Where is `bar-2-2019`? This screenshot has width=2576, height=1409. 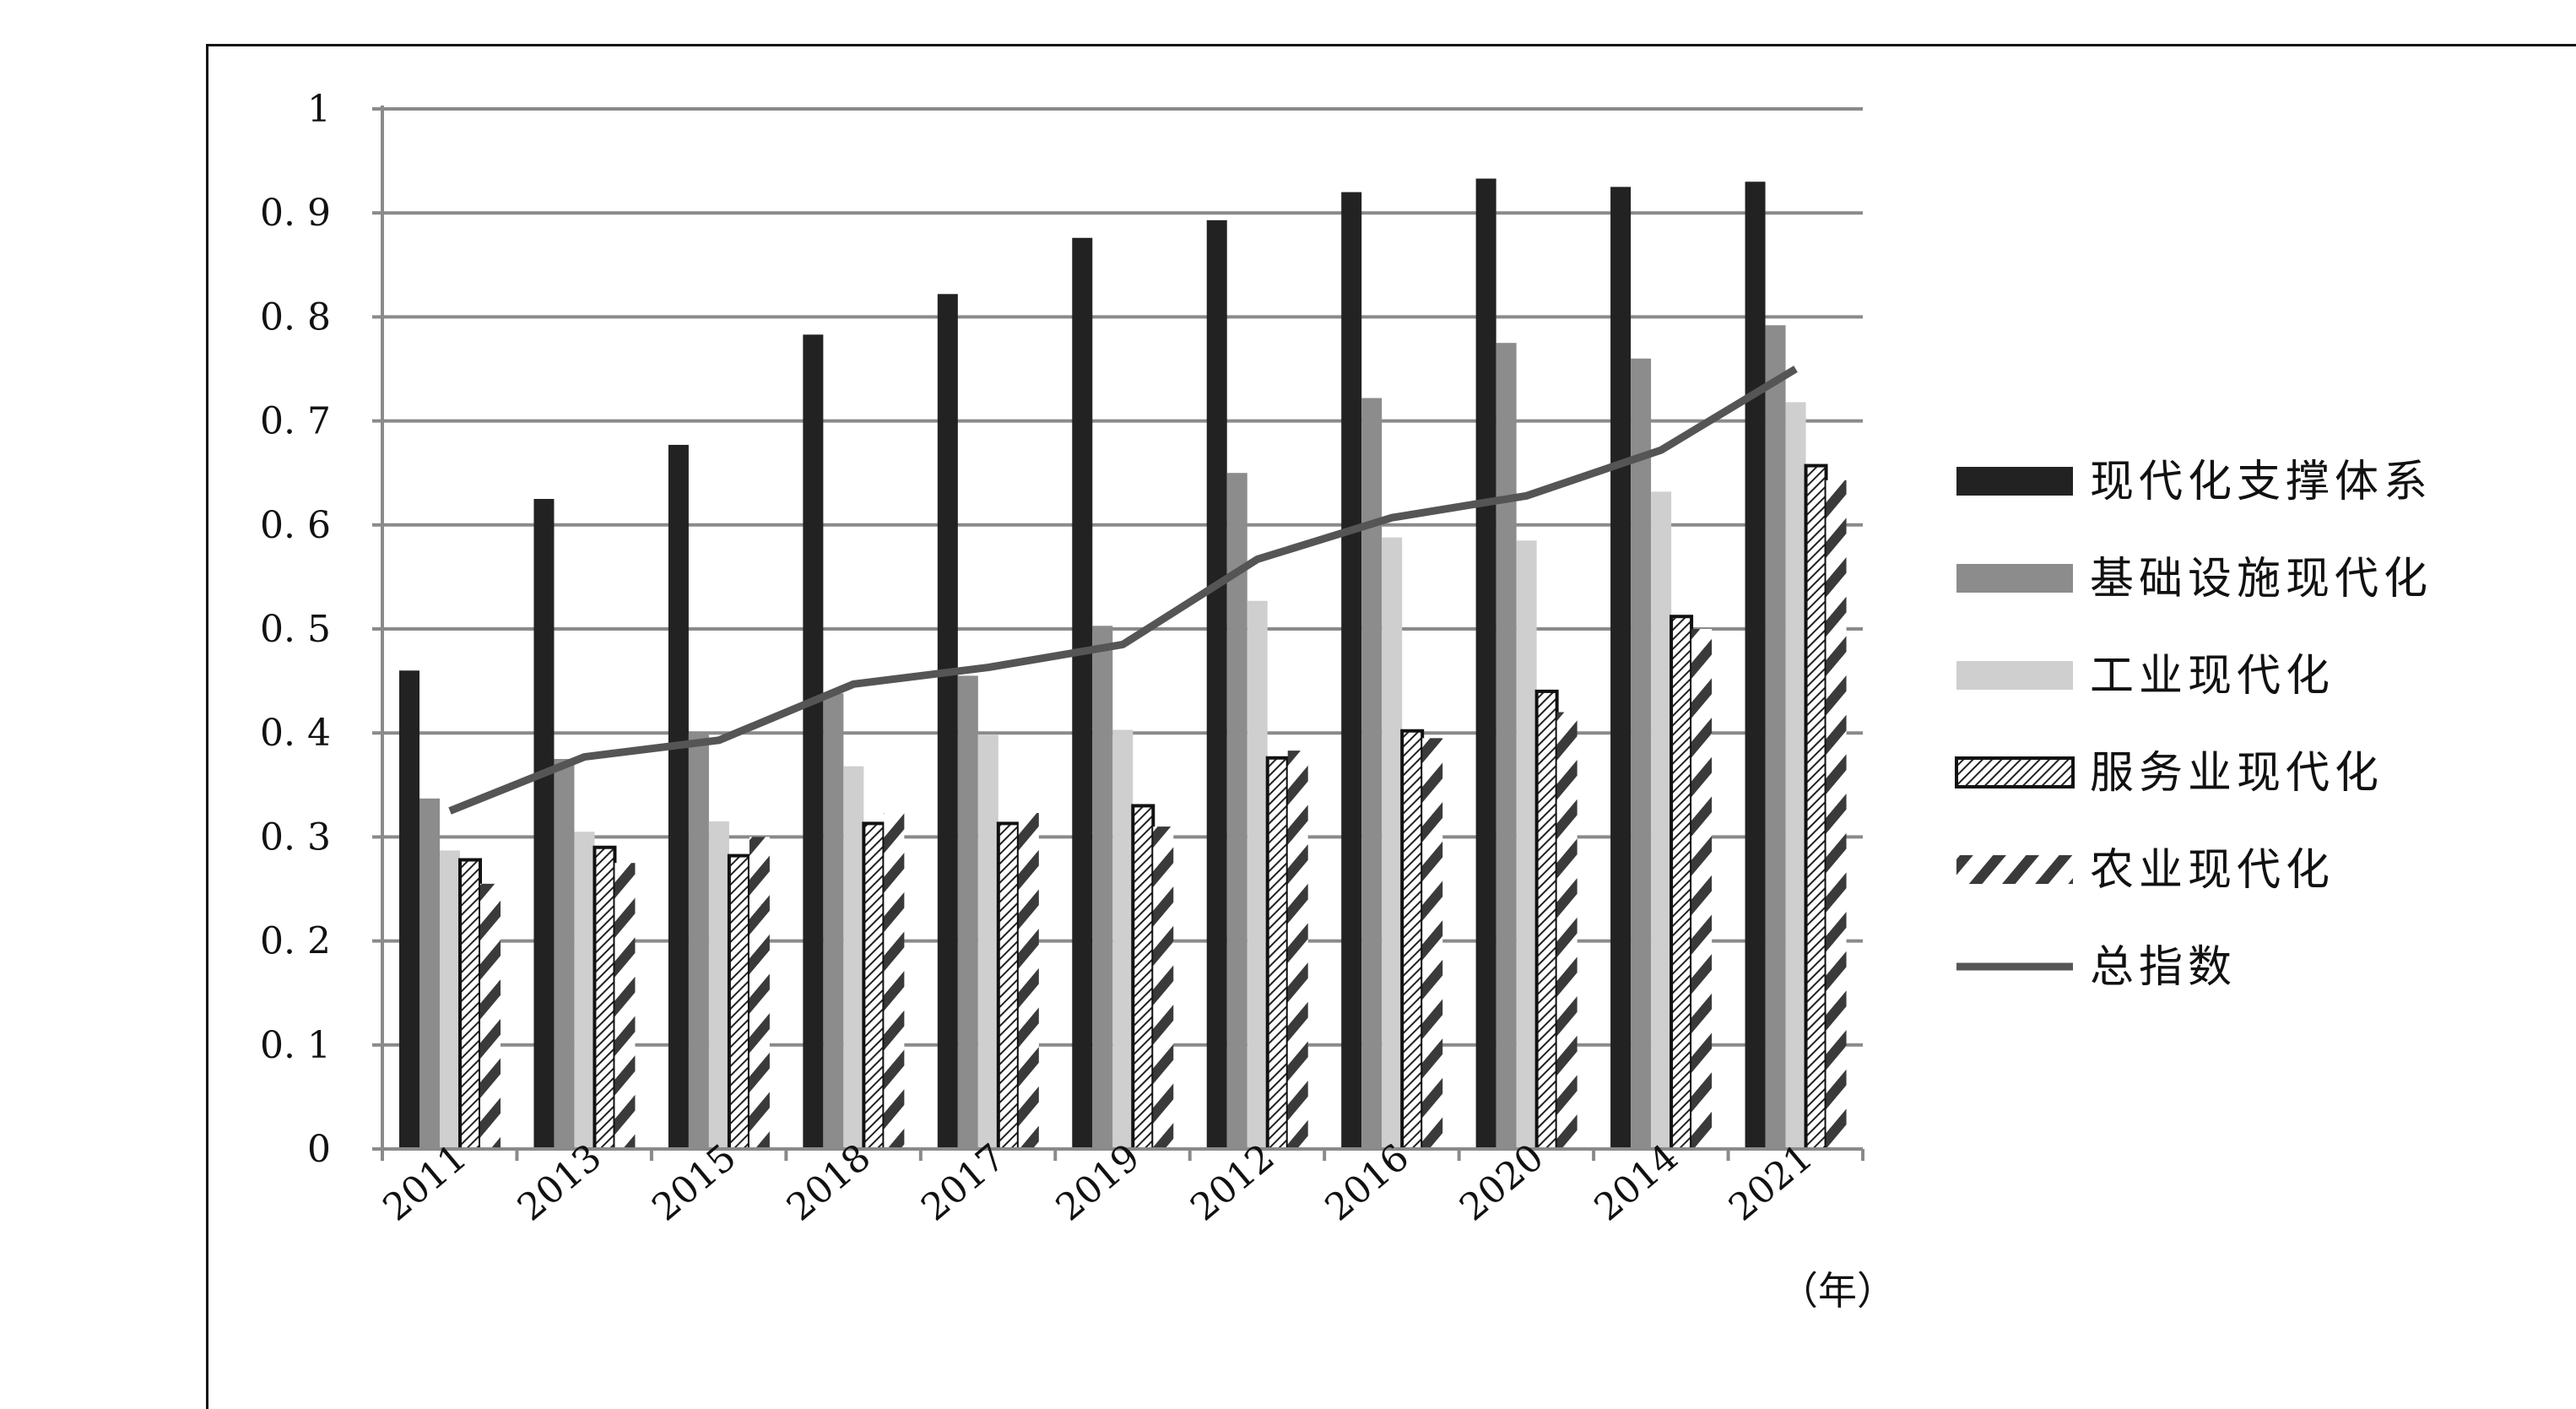 bar-2-2019 is located at coordinates (1102, 887).